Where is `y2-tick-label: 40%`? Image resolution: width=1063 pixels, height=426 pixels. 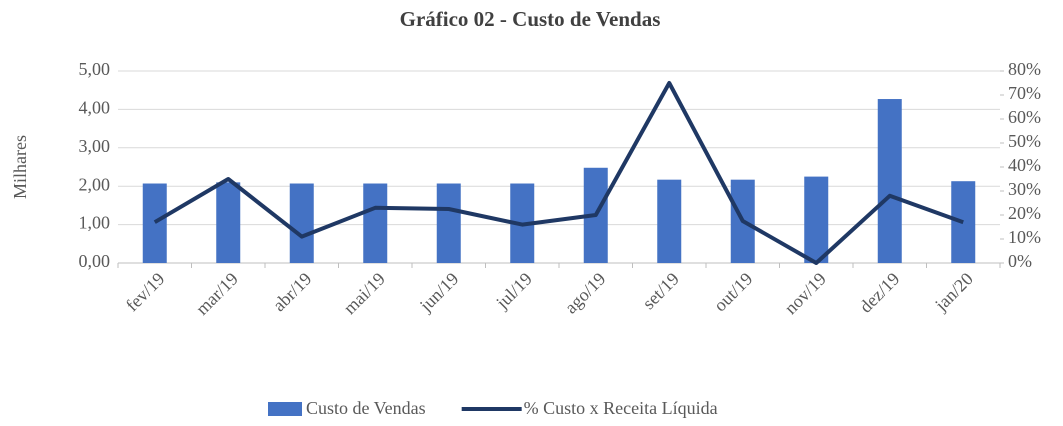 y2-tick-label: 40% is located at coordinates (1024, 165).